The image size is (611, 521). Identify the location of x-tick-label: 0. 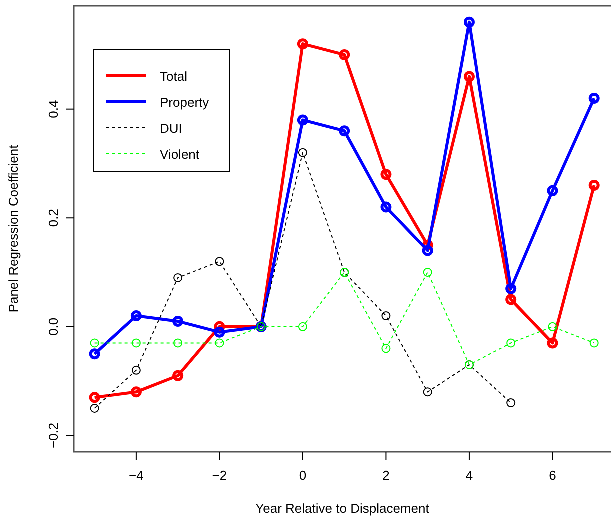
(303, 475).